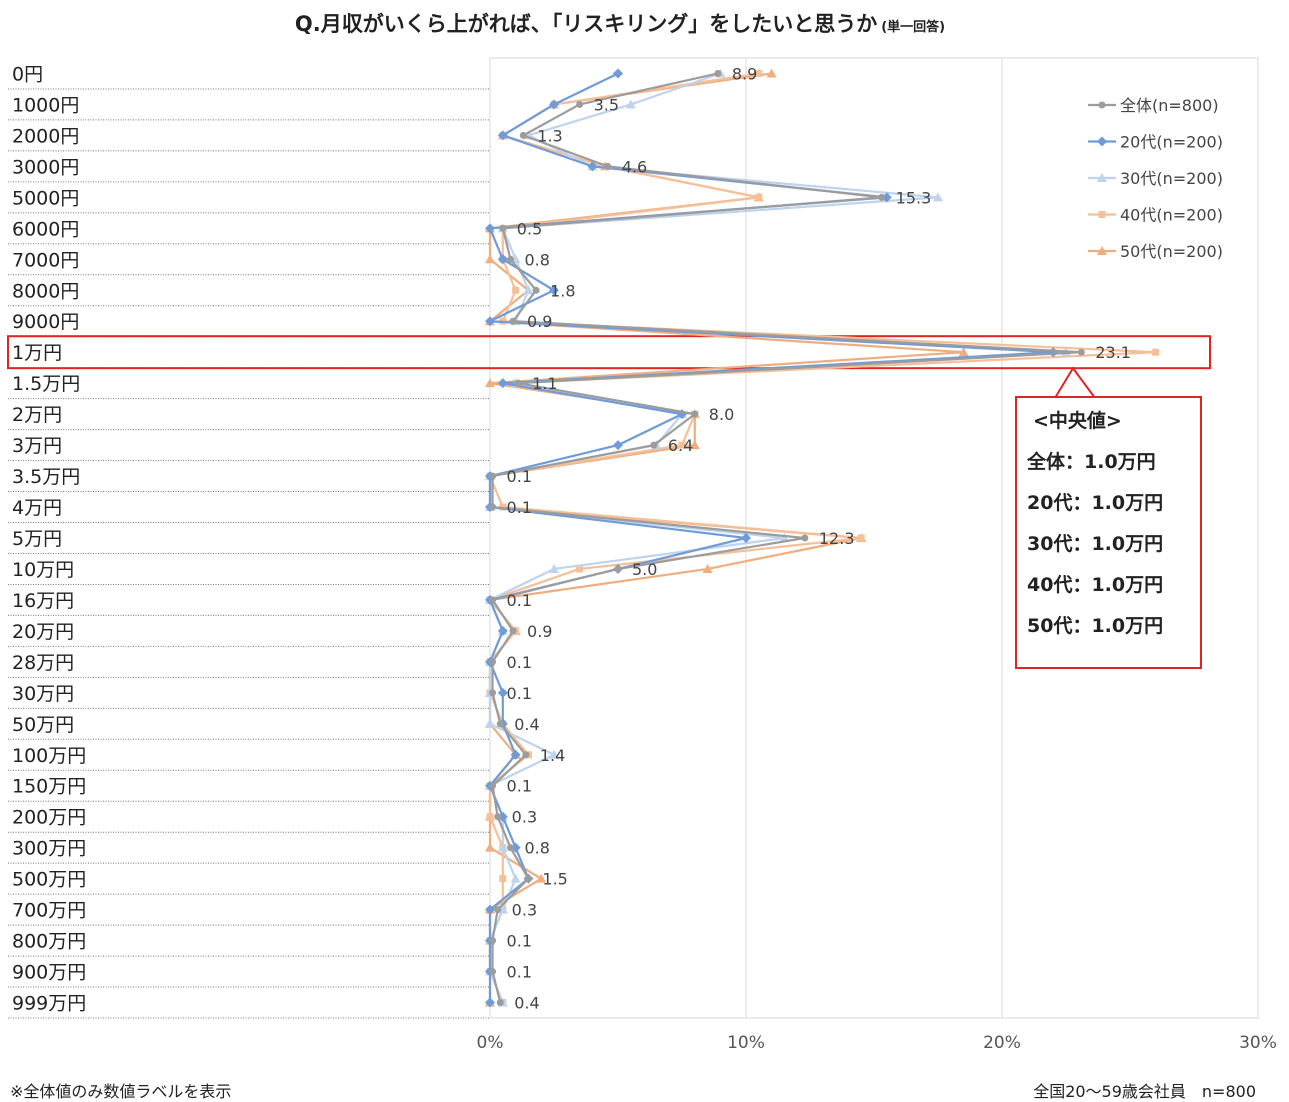  What do you see at coordinates (1095, 544) in the screenshot?
I see `median-row-30s: 30代：1.0万円` at bounding box center [1095, 544].